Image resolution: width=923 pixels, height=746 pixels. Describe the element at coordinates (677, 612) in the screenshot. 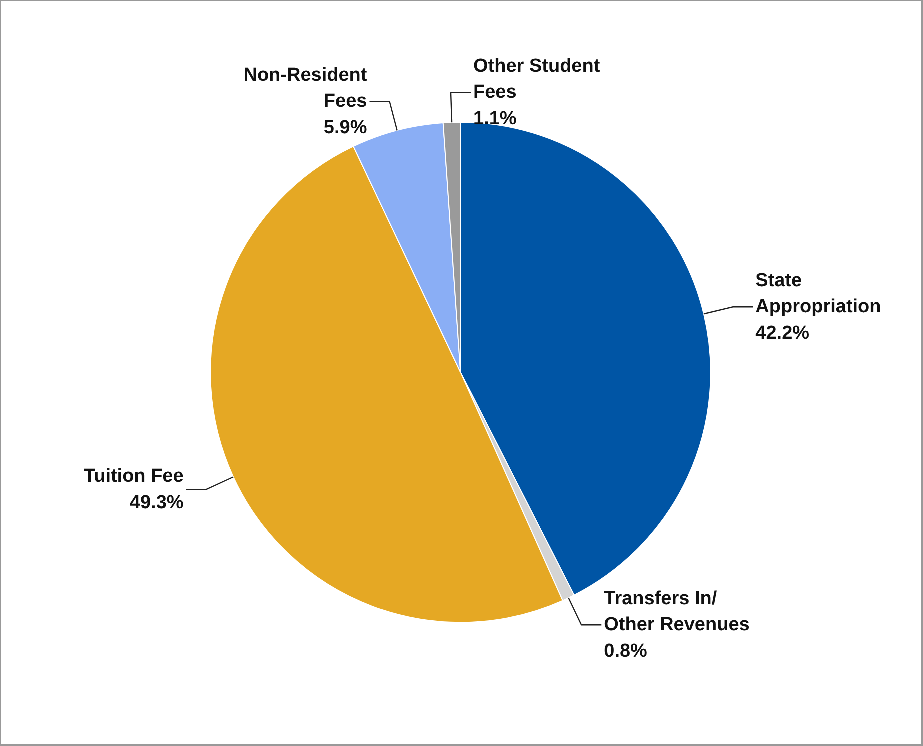

I see `slice-label: Transfers In/ Other Revenues` at that location.